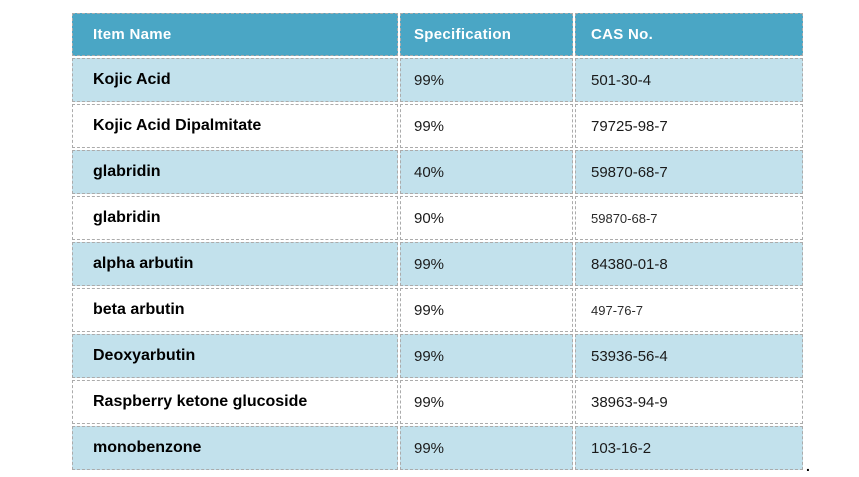  I want to click on table-row: glabridin 40% 59870-68-7, so click(437, 172).